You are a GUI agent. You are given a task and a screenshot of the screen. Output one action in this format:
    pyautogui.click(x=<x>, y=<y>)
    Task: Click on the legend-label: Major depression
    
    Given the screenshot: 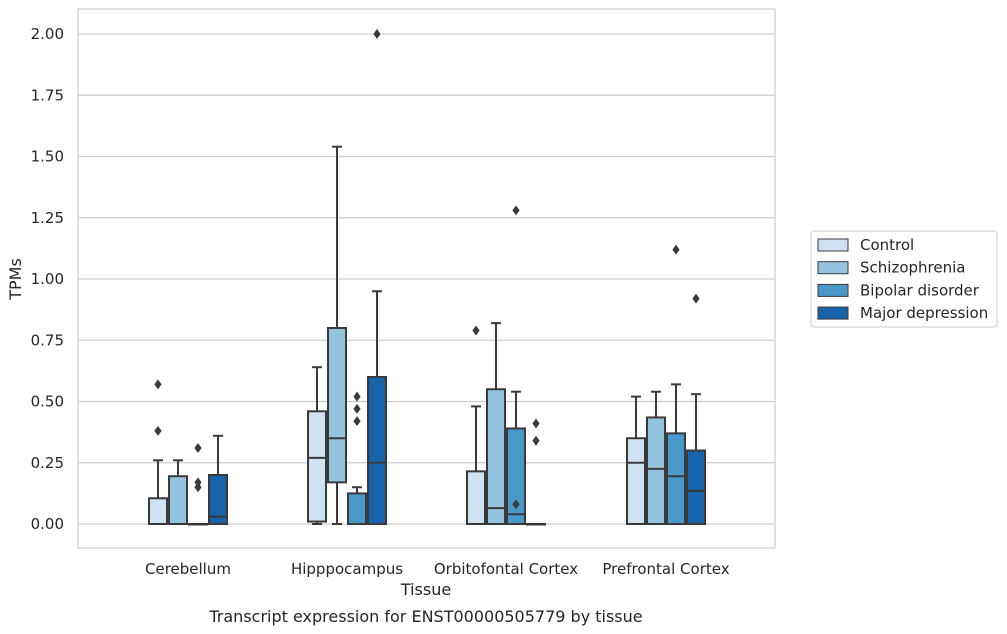 What is the action you would take?
    pyautogui.click(x=924, y=313)
    